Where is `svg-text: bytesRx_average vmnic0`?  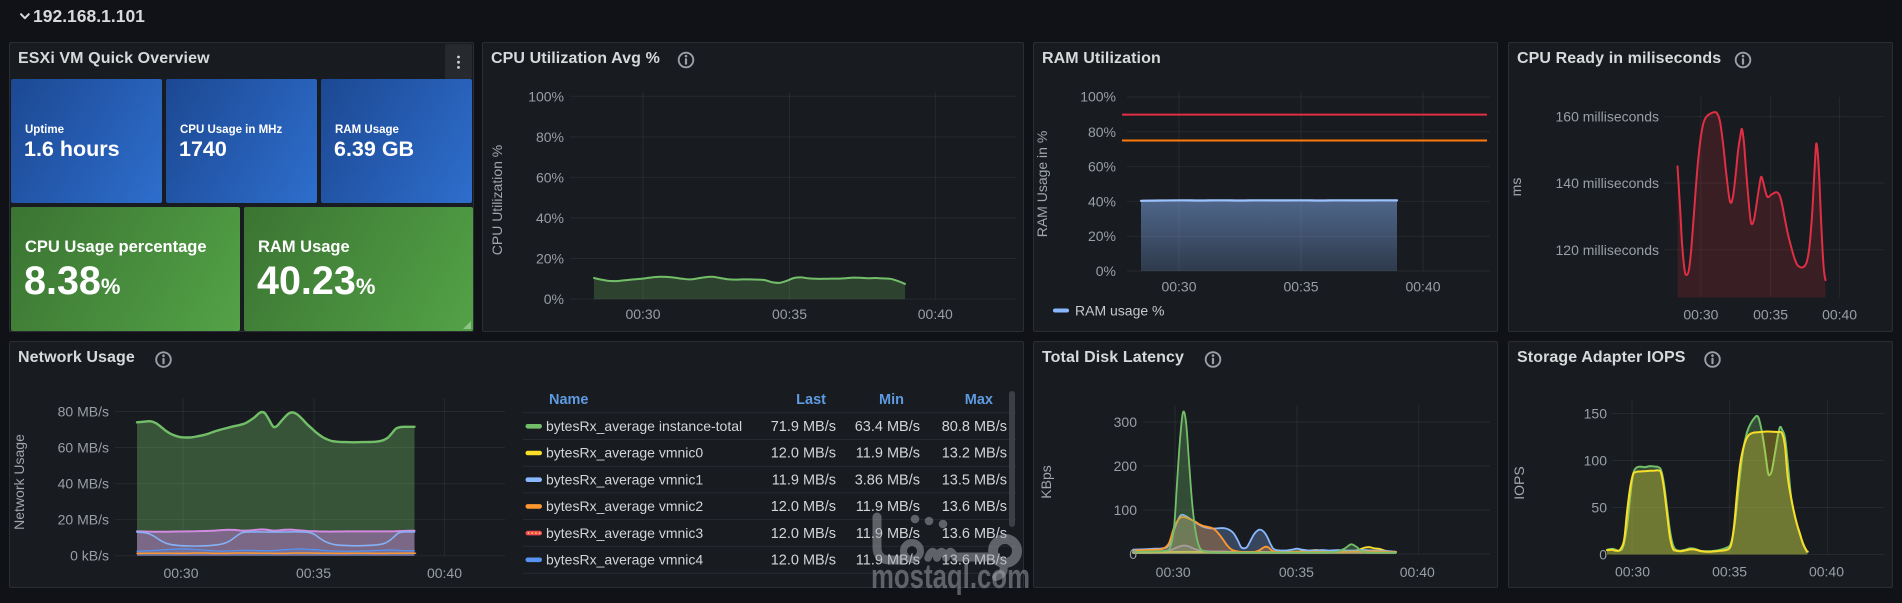
svg-text: bytesRx_average vmnic0 is located at coordinates (624, 453).